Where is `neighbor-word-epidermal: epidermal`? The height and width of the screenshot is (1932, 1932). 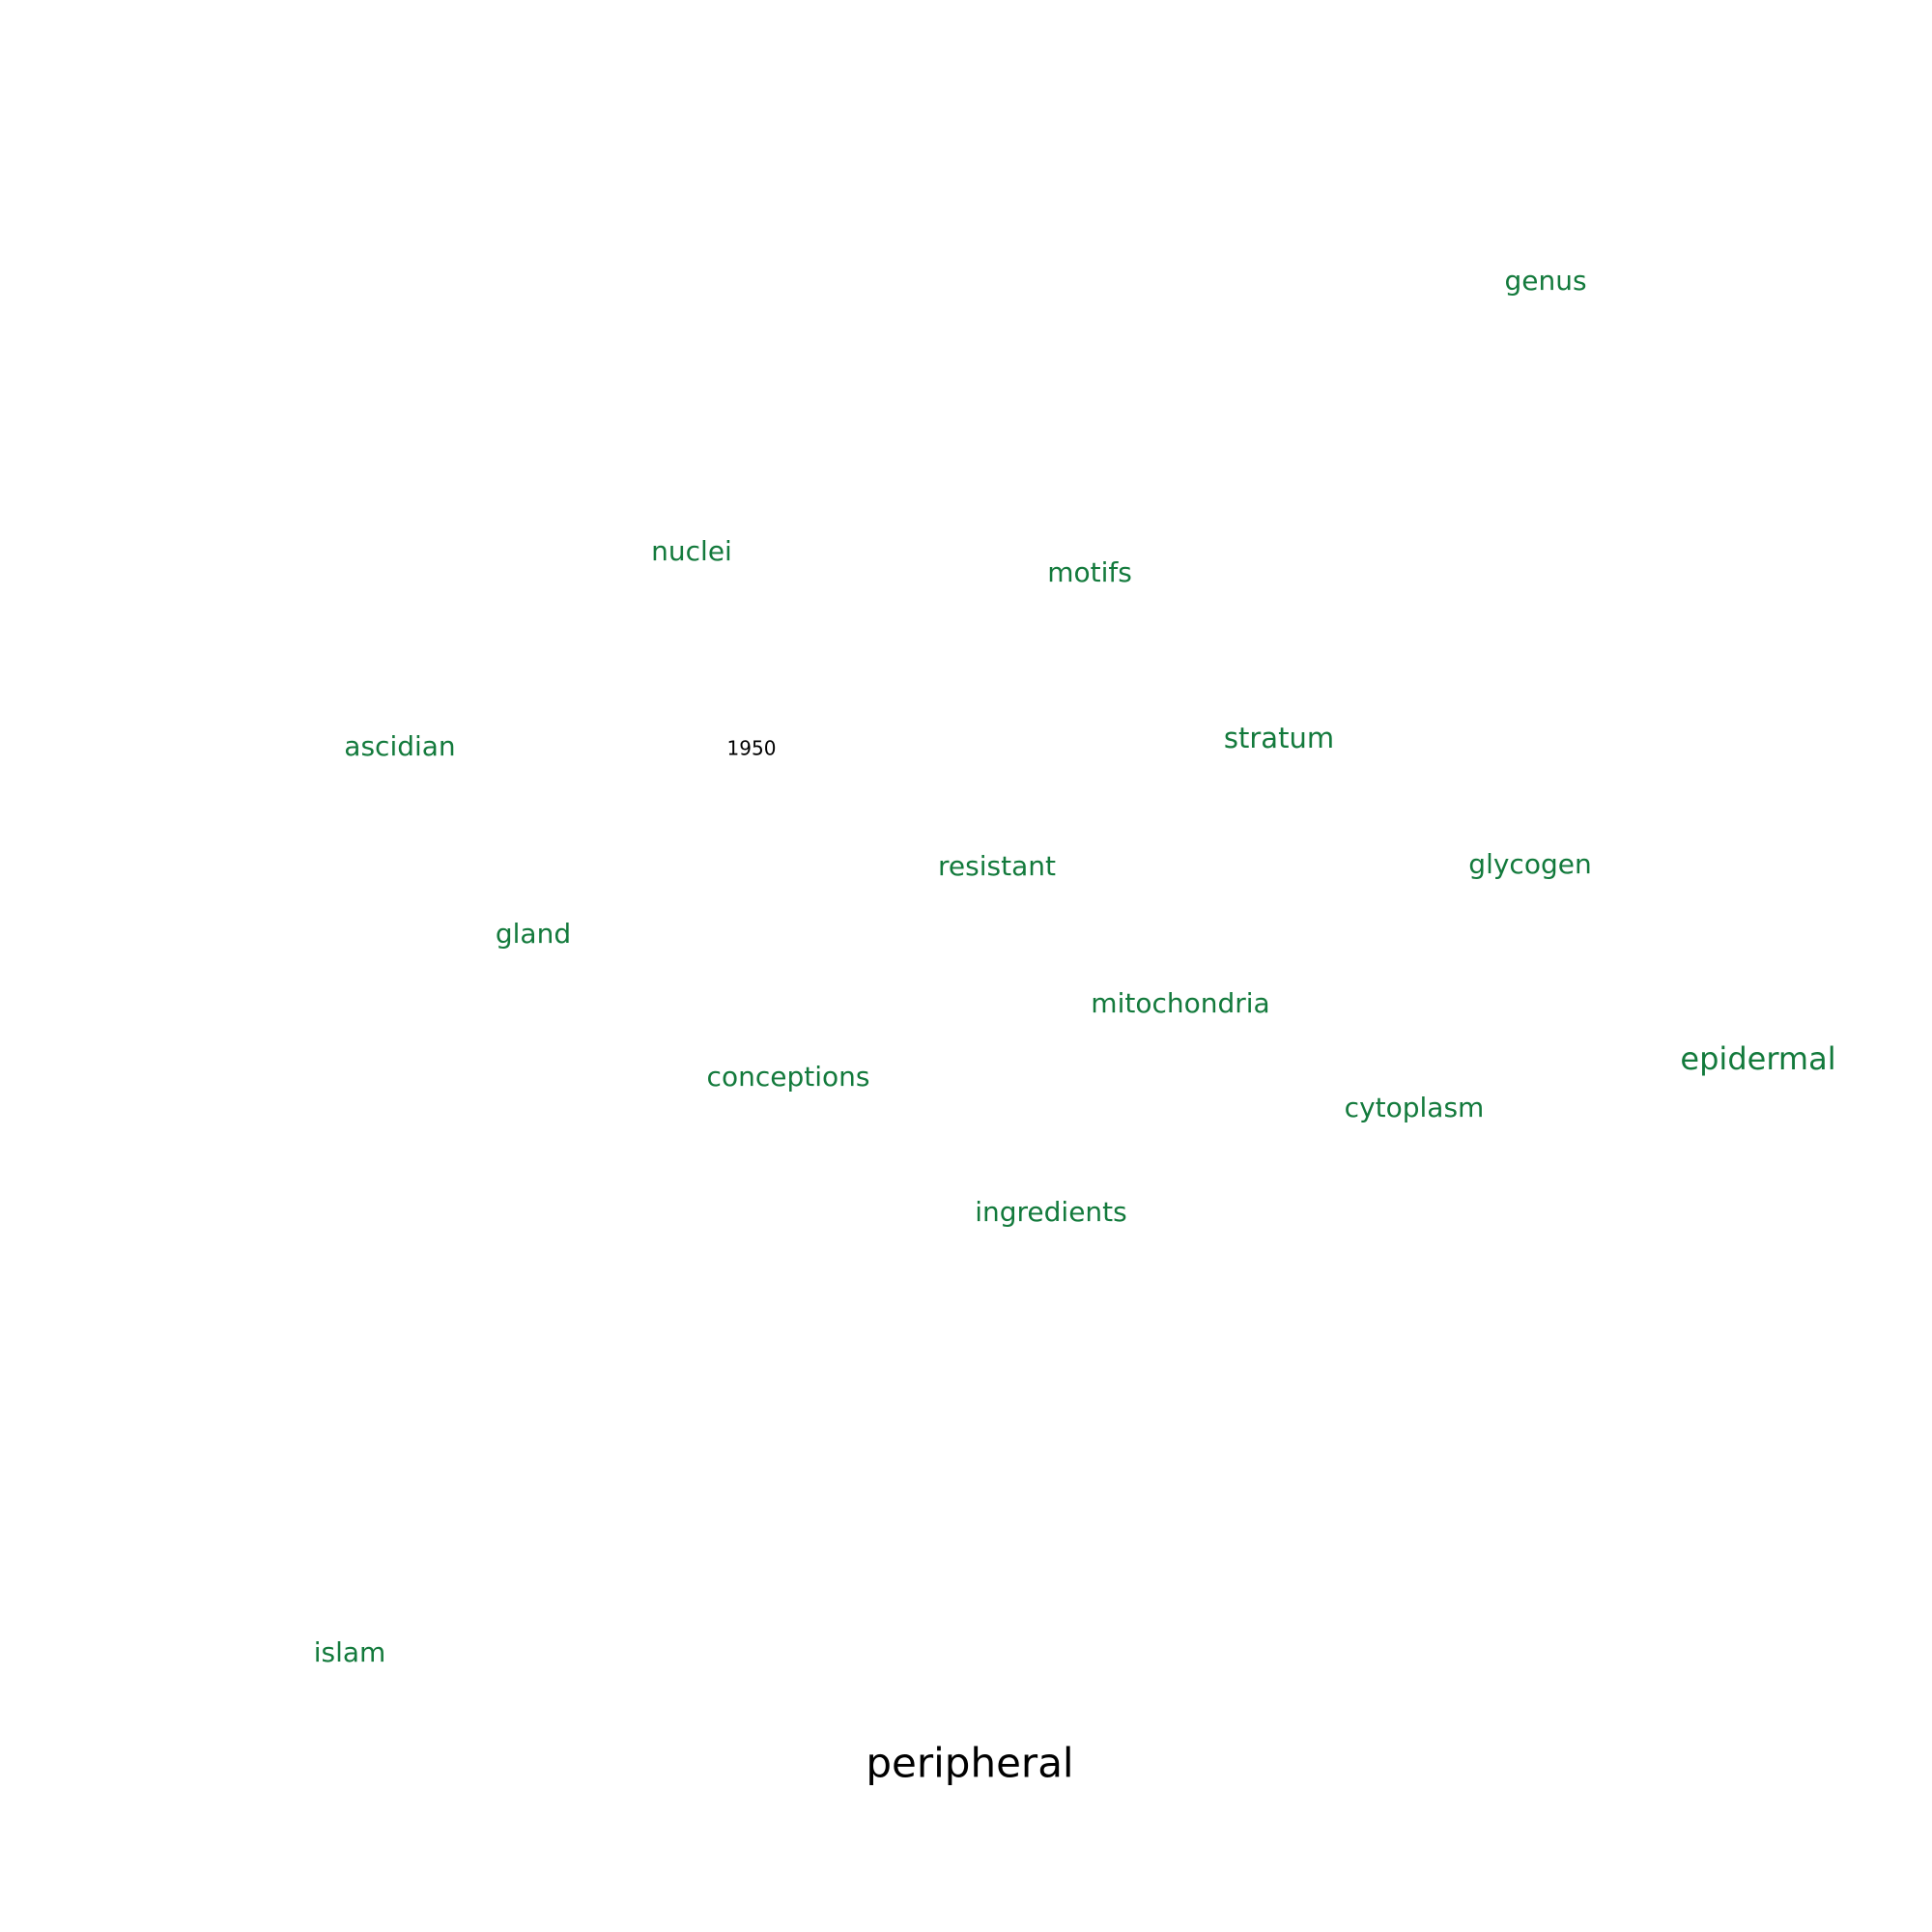 neighbor-word-epidermal: epidermal is located at coordinates (1757, 1058).